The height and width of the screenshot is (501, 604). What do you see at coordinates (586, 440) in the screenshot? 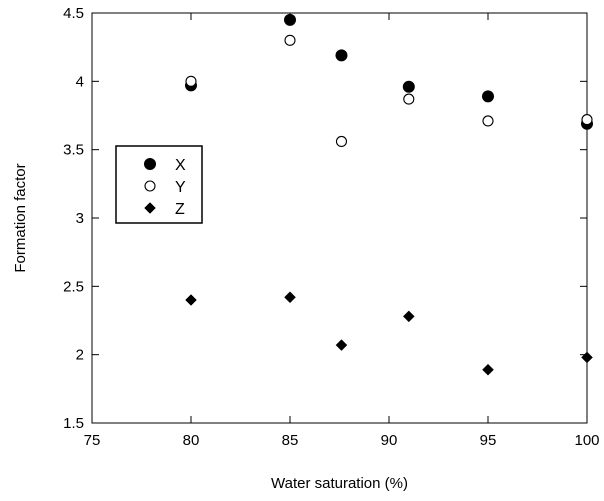
I see `x-tick-label: 100` at bounding box center [586, 440].